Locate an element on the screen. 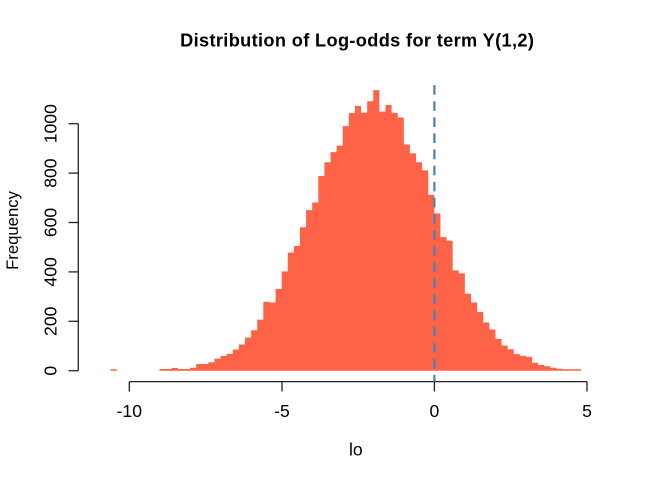 Image resolution: width=672 pixels, height=485 pixels. svg-text: 800 is located at coordinates (51, 173).